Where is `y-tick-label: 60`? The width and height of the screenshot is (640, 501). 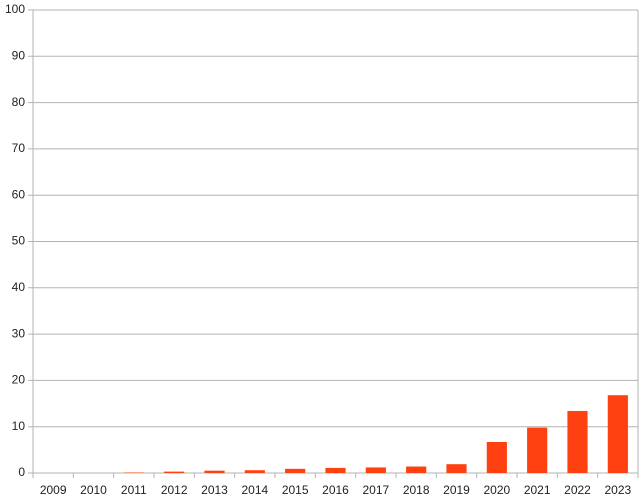
y-tick-label: 60 is located at coordinates (19, 194).